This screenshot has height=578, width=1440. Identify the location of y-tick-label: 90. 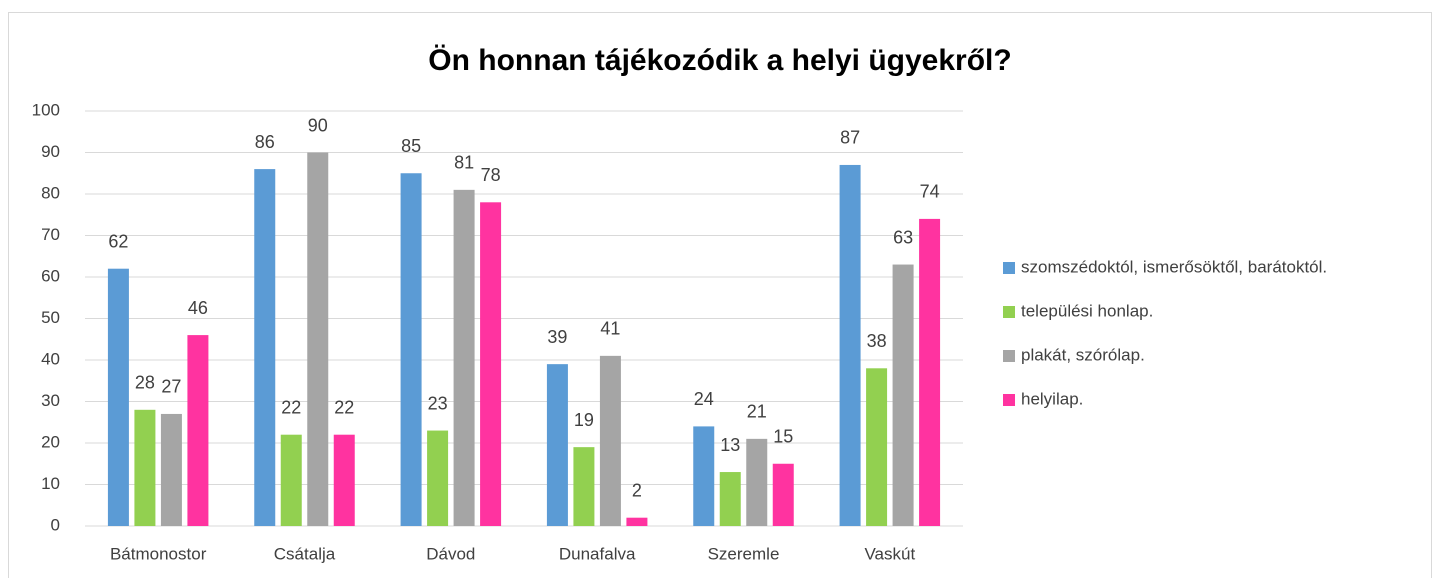
(50, 151).